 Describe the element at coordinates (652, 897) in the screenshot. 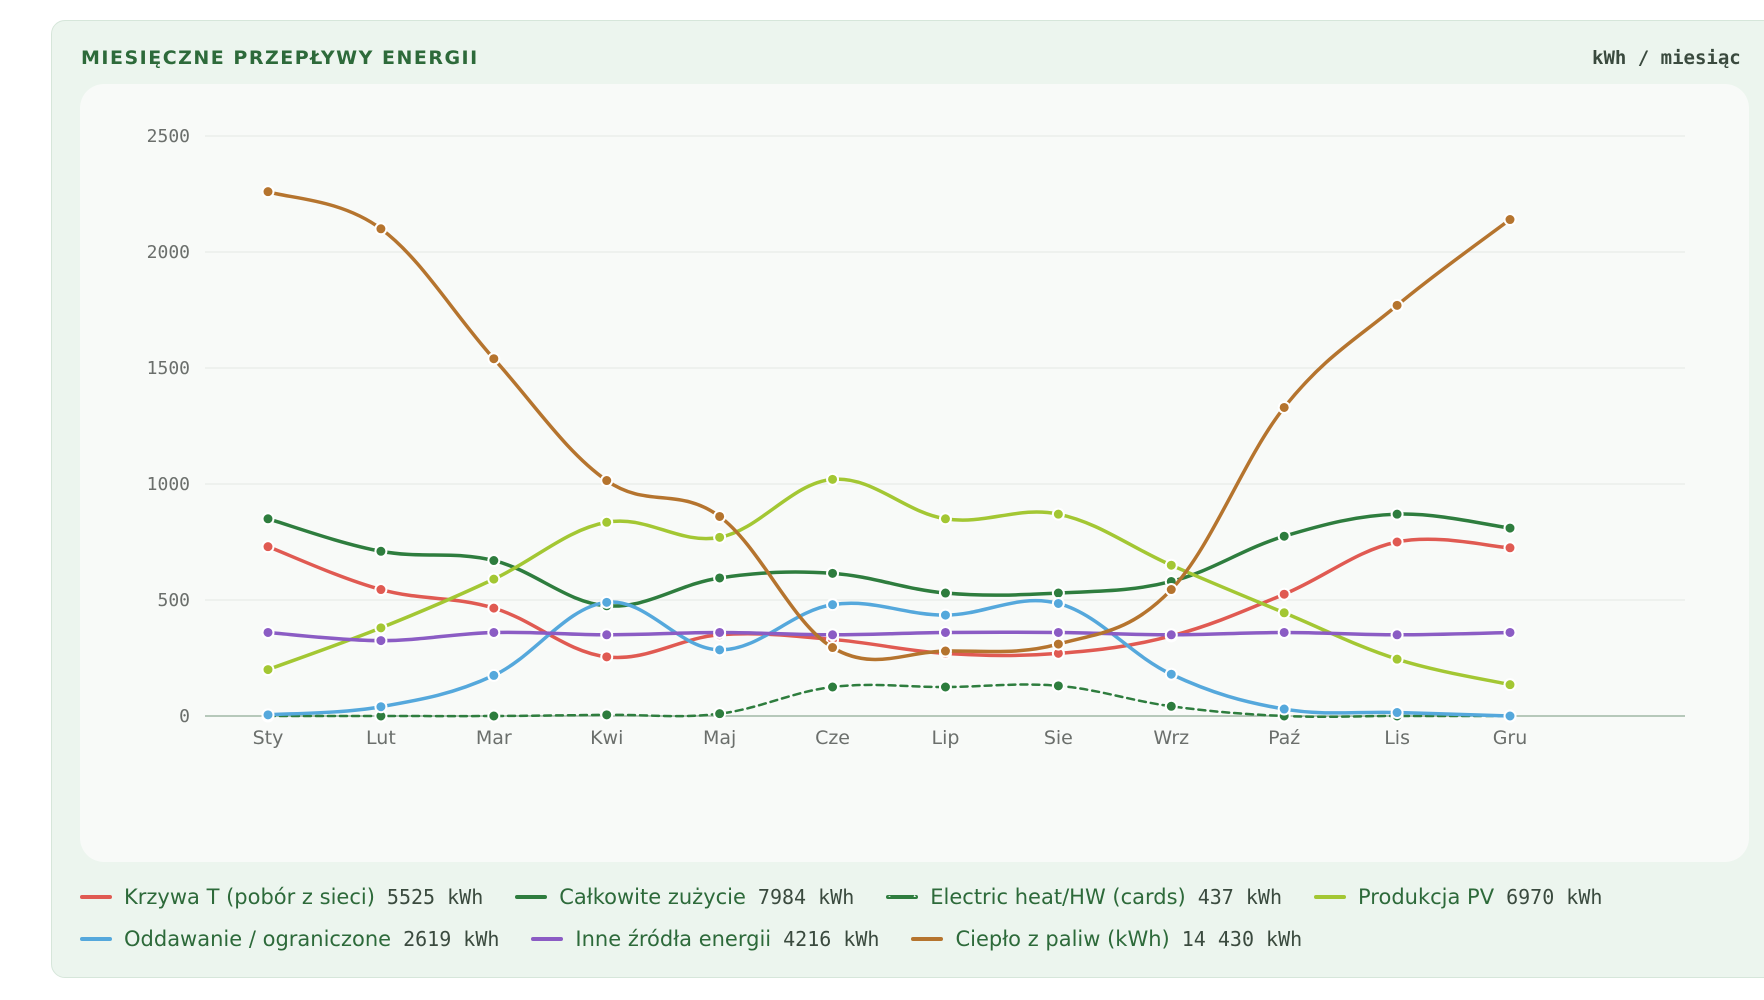

I see `legend-label: Całkowite zużycie` at that location.